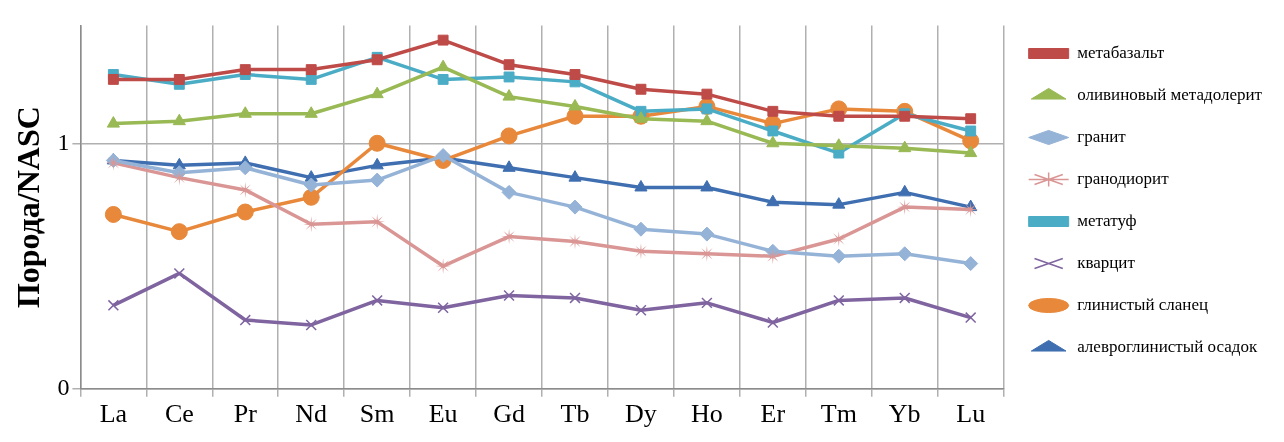 Image resolution: width=1284 pixels, height=442 pixels. What do you see at coordinates (63, 387) in the screenshot?
I see `y-tick-label: 0` at bounding box center [63, 387].